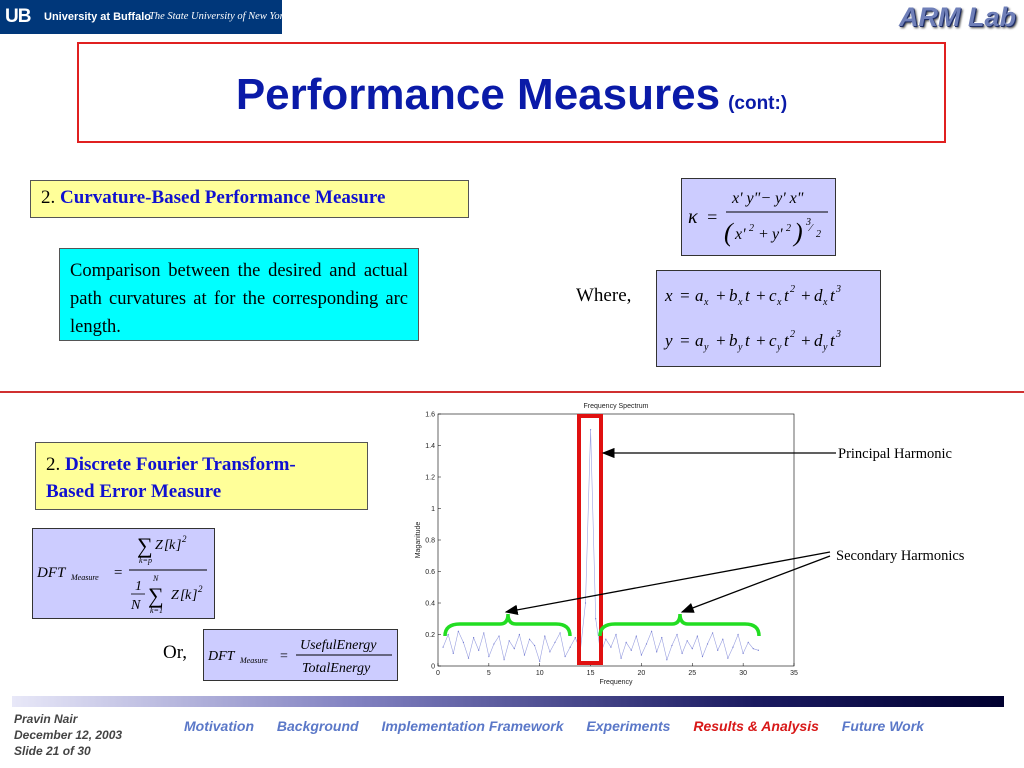 This screenshot has height=768, width=1024. Describe the element at coordinates (758, 103) in the screenshot. I see `slide-title-suffix: (cont:)` at that location.